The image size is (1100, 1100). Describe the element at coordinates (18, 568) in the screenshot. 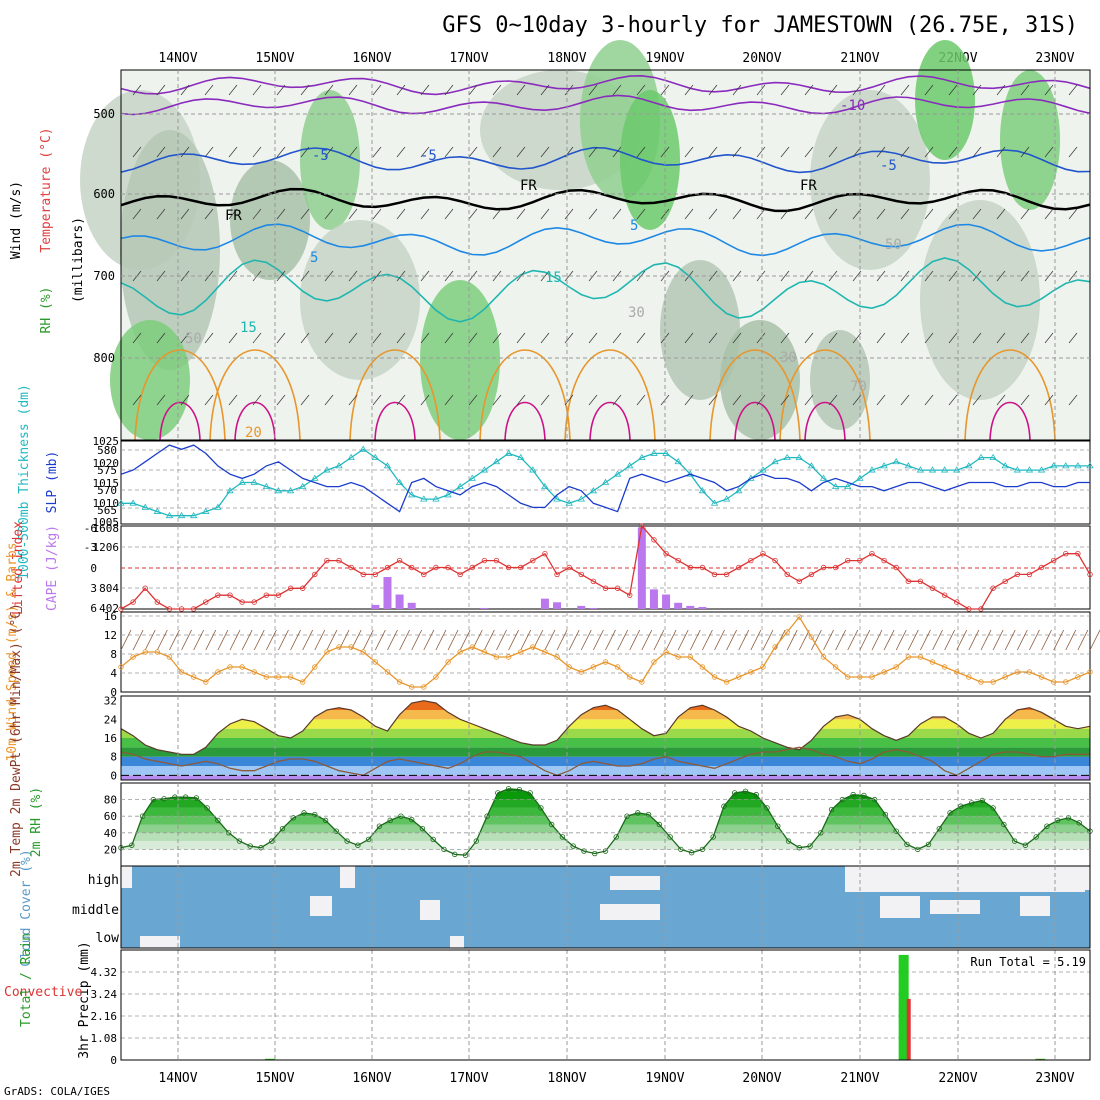

I see `label-lifted-index: Lifted Index` at that location.